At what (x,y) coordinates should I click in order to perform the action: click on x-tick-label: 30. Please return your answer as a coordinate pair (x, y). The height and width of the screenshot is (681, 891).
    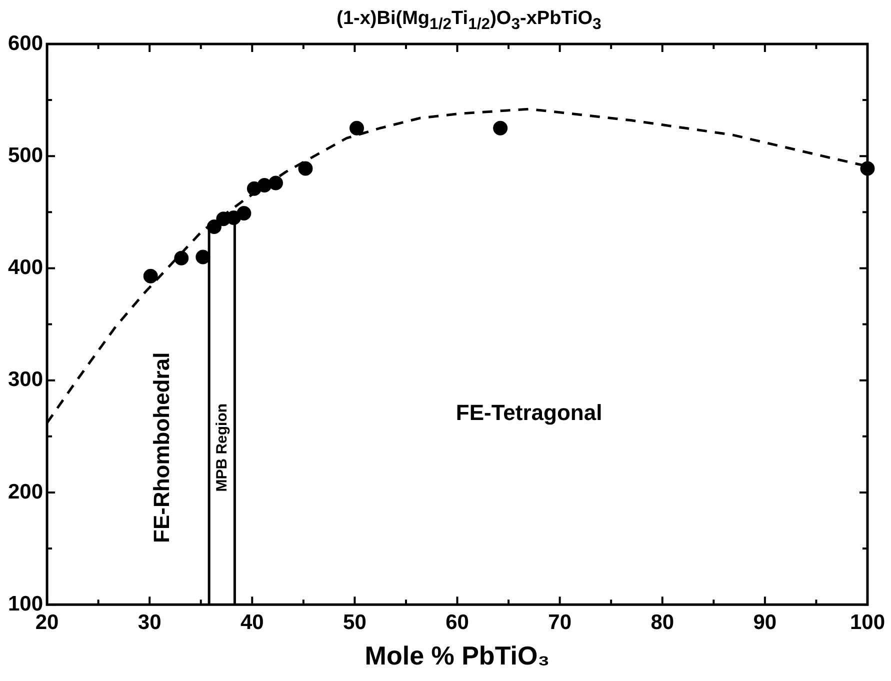
    Looking at the image, I should click on (150, 622).